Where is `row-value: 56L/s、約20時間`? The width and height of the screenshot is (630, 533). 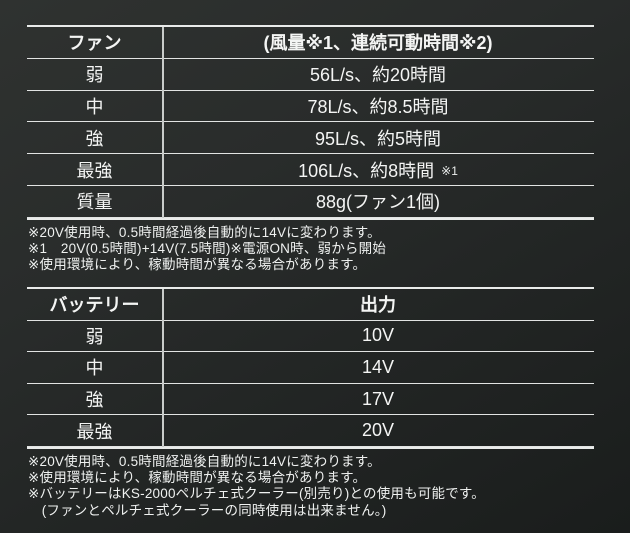 row-value: 56L/s、約20時間 is located at coordinates (378, 75).